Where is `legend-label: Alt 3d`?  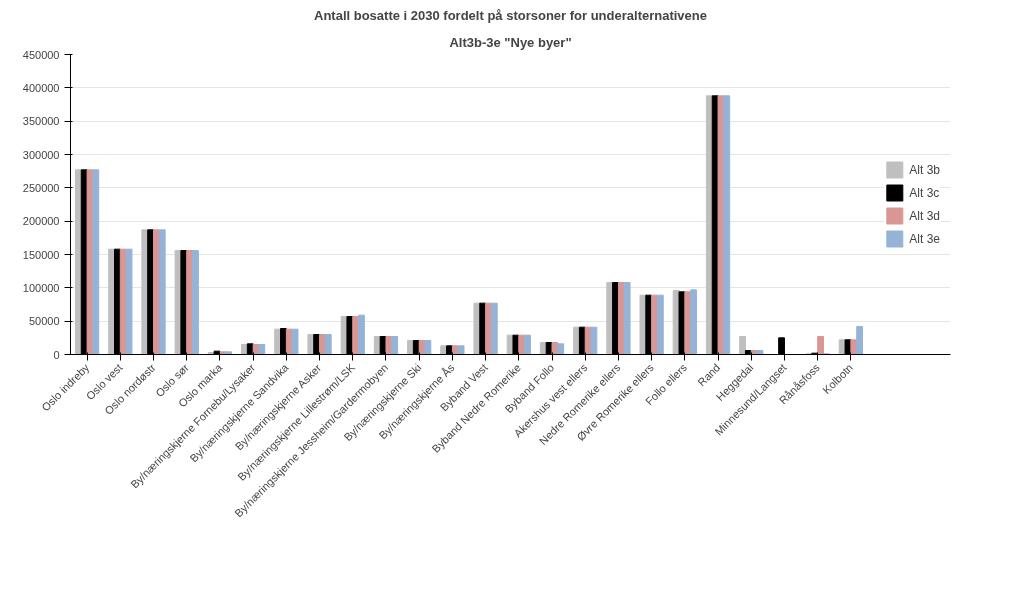 legend-label: Alt 3d is located at coordinates (924, 215).